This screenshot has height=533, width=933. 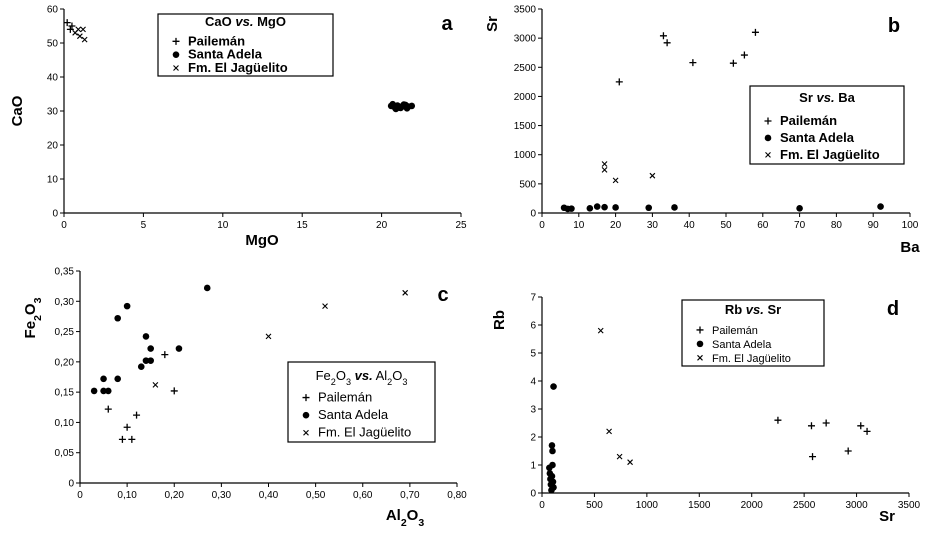 I want to click on y-tick-label: 1000, so click(x=525, y=155).